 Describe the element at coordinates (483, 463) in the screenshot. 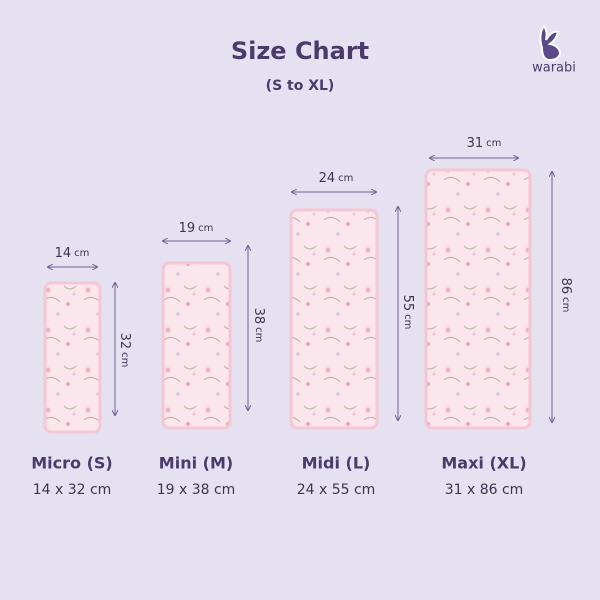

I see `size-name: Maxi (XL)` at that location.